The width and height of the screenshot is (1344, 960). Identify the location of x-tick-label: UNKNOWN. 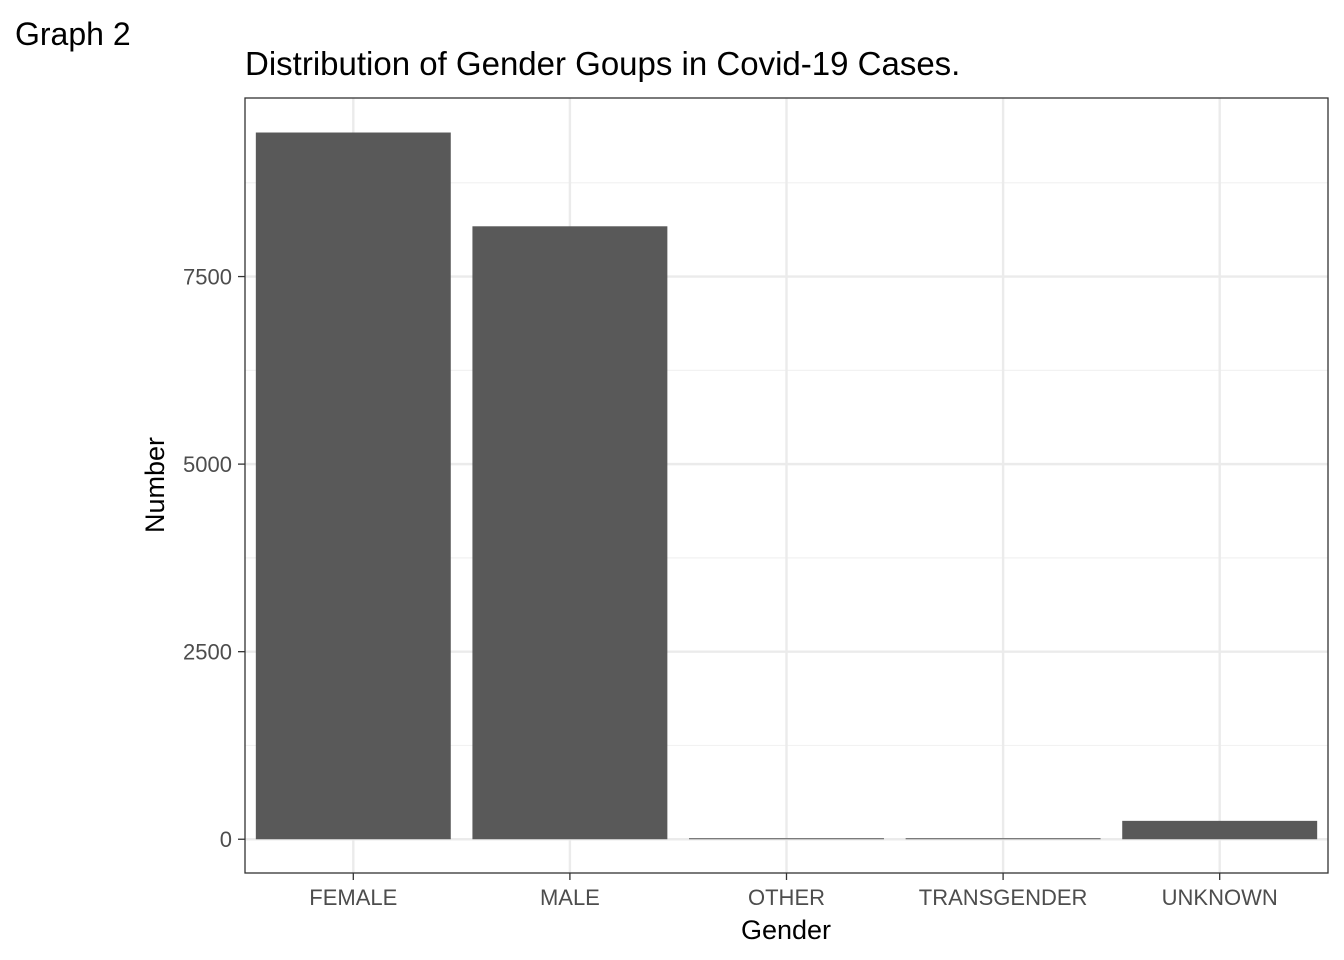
(1220, 897).